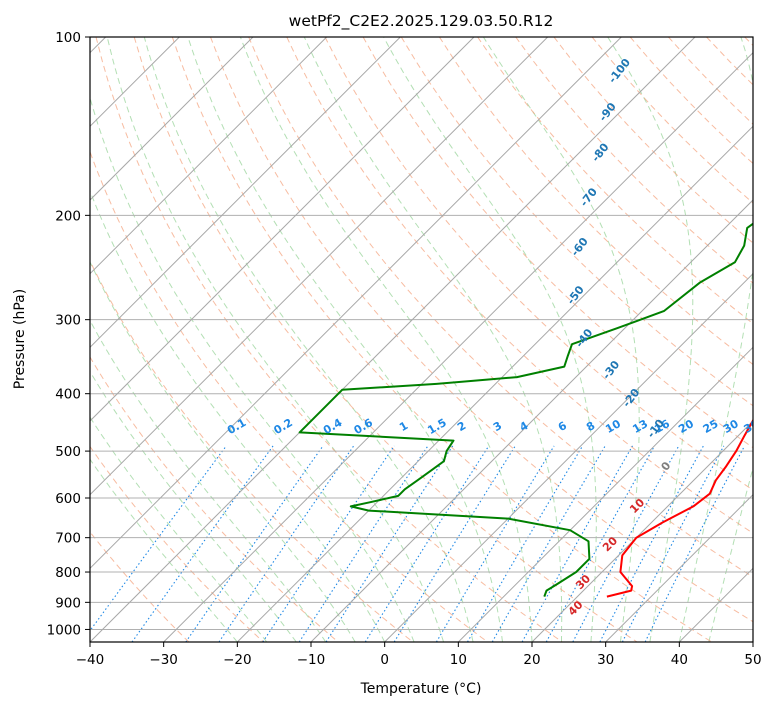  Describe the element at coordinates (419, 655) in the screenshot. I see `x-axis: −40 −30 −20 −10 0 10 20 30 40 50` at that location.